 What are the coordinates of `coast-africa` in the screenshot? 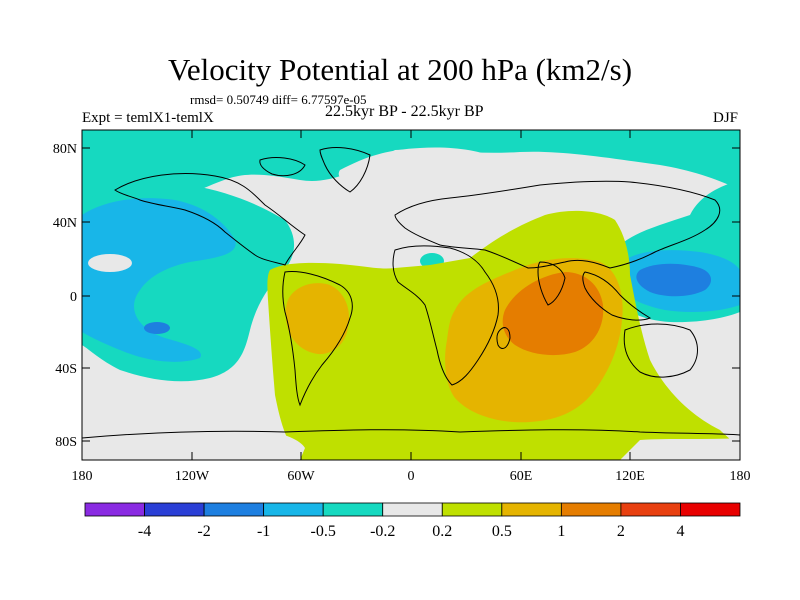 It's located at (445, 315).